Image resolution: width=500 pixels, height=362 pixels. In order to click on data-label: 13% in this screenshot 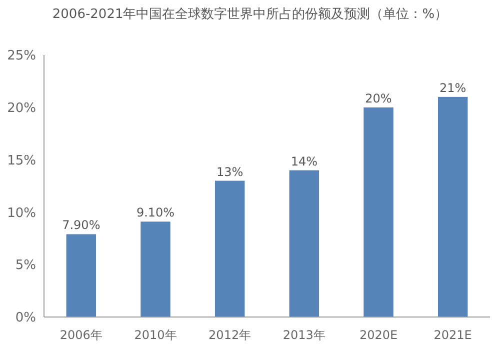, I will do `click(230, 171)`.